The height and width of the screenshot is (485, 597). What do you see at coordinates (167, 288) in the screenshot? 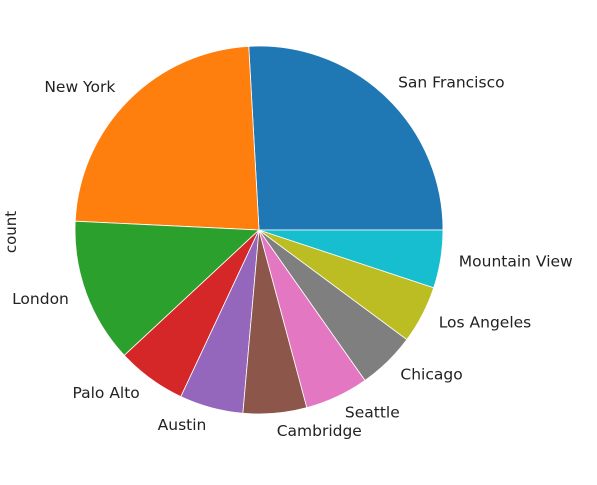
I see `pie-slice-london` at bounding box center [167, 288].